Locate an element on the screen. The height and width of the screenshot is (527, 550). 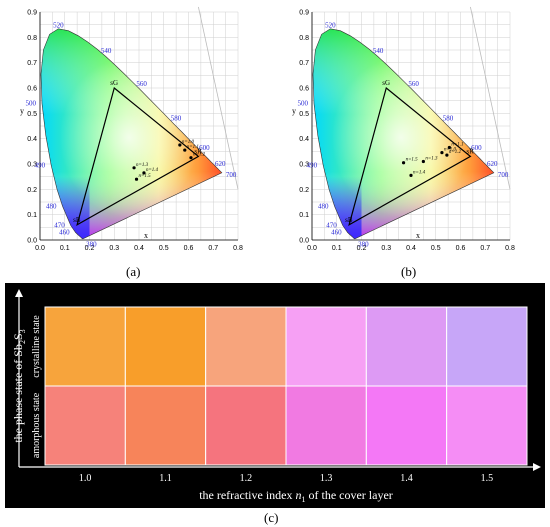
panel-label-b: (b) is located at coordinates (409, 271).